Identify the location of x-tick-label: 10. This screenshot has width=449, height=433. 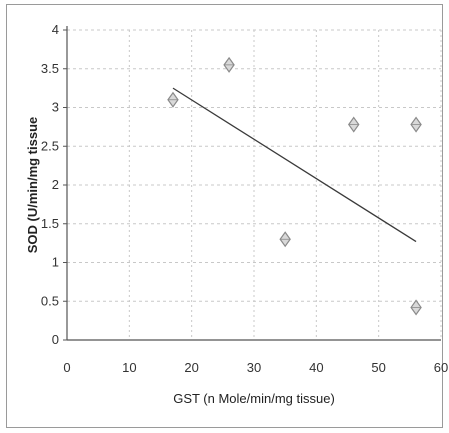
(129, 367).